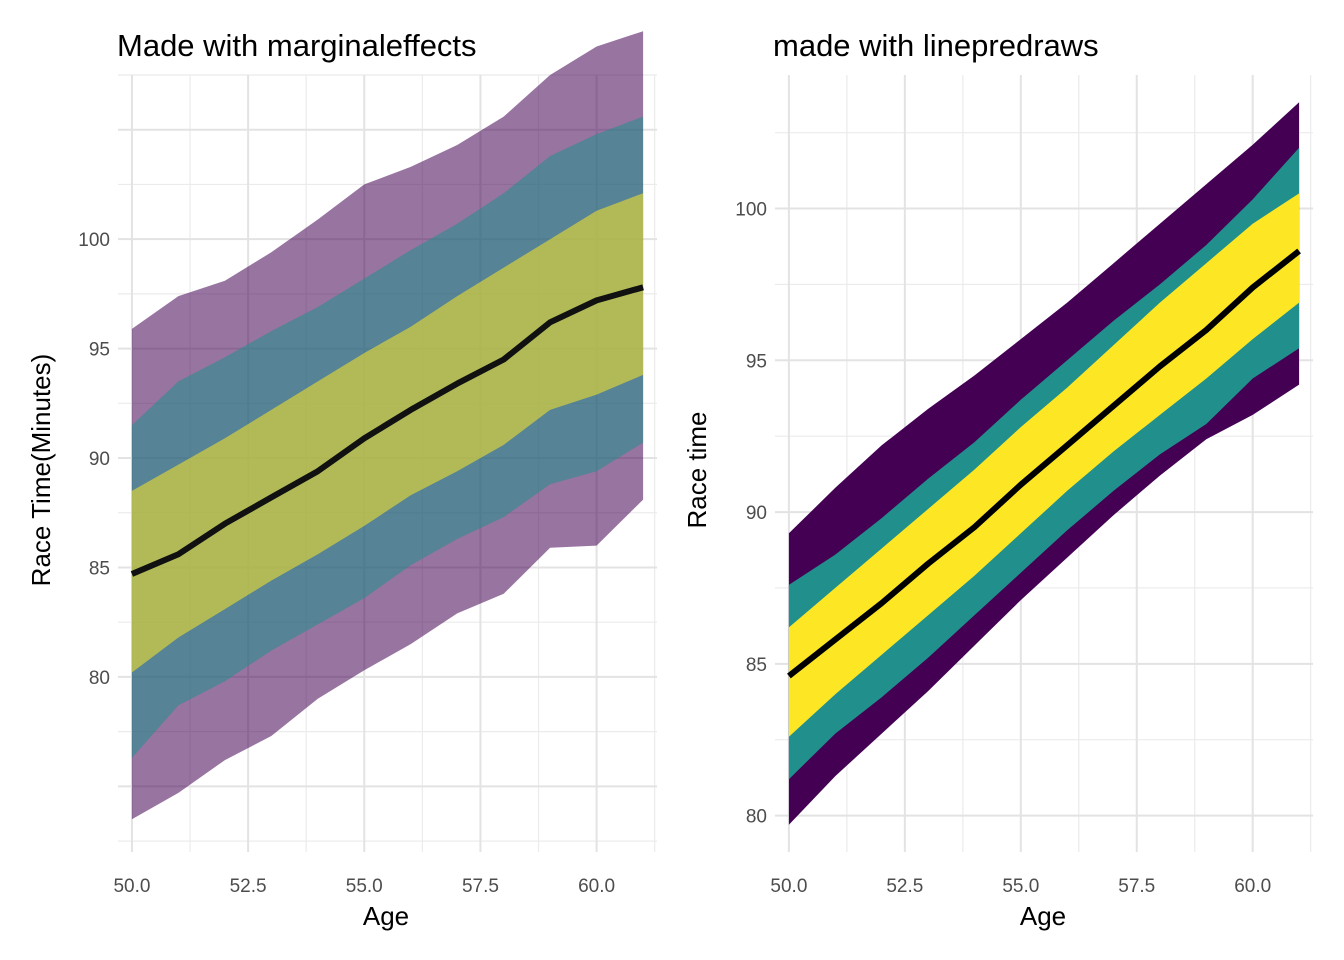  I want to click on prediction-line, so click(387, 430).